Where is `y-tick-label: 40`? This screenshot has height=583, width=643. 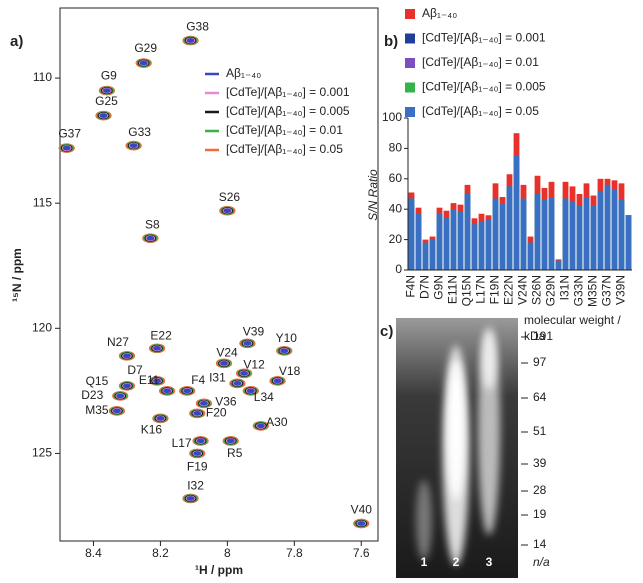
y-tick-label: 40 is located at coordinates (396, 208).